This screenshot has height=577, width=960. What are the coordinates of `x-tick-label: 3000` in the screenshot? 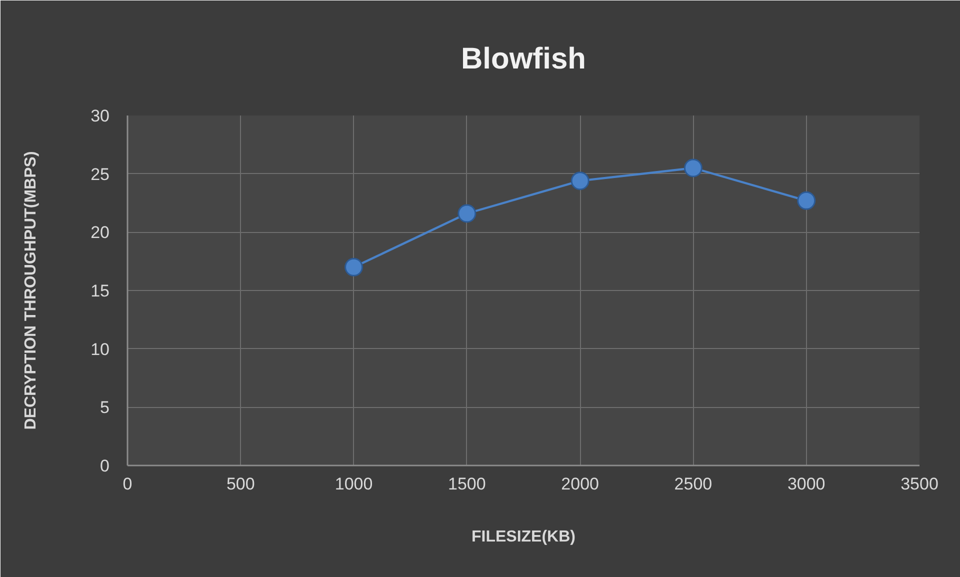 It's located at (806, 484).